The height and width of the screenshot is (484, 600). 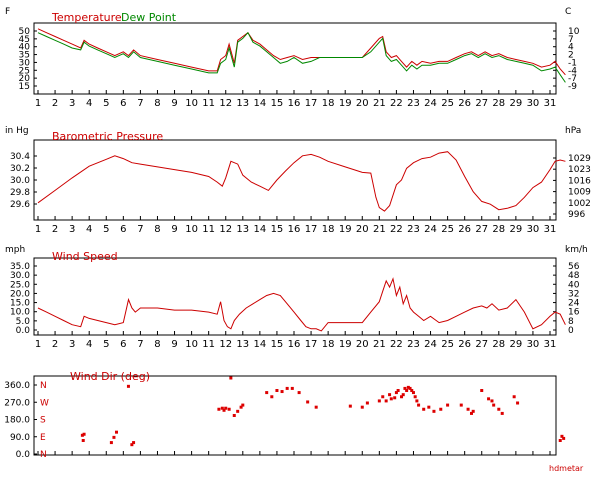 I want to click on panel1-title-2: Dew Point, so click(x=149, y=17).